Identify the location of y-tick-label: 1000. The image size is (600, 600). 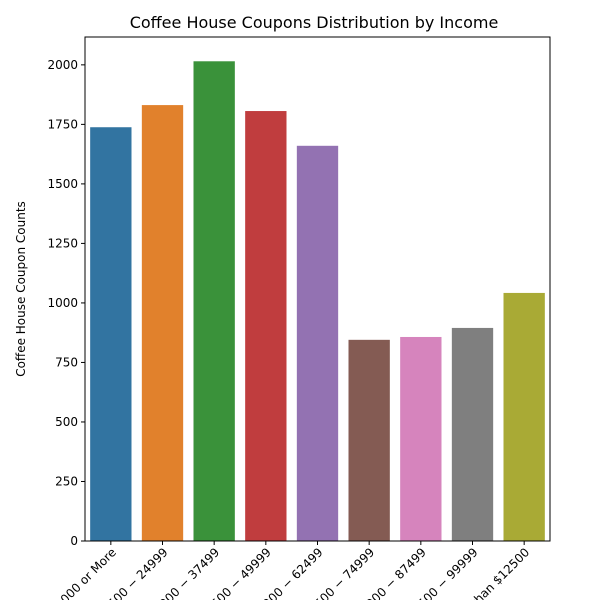
(62, 303).